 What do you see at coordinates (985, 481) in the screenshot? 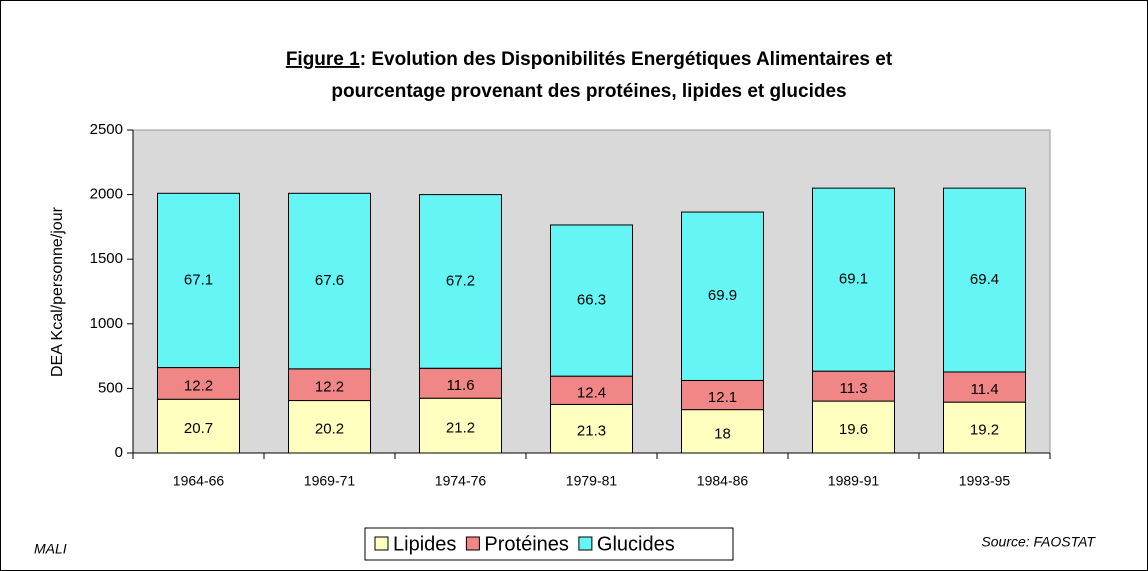
I see `x-tick-label: 1993-95` at bounding box center [985, 481].